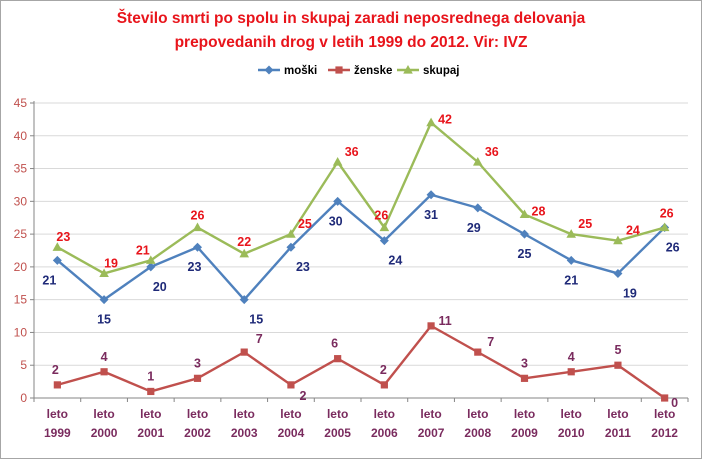 The height and width of the screenshot is (459, 702). Describe the element at coordinates (524, 433) in the screenshot. I see `x-tick-label-year: 2009` at that location.